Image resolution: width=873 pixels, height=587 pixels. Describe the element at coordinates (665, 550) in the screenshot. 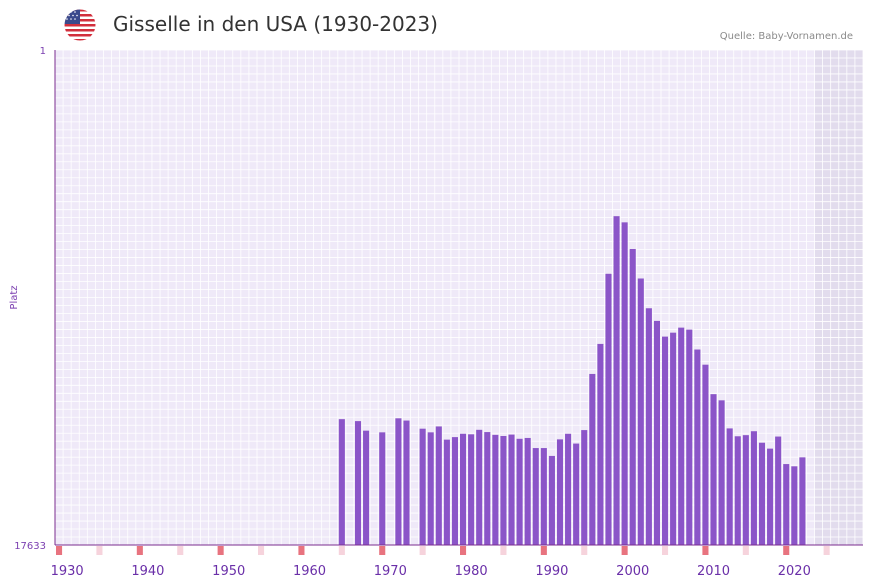

I see `year-marker-2004` at that location.